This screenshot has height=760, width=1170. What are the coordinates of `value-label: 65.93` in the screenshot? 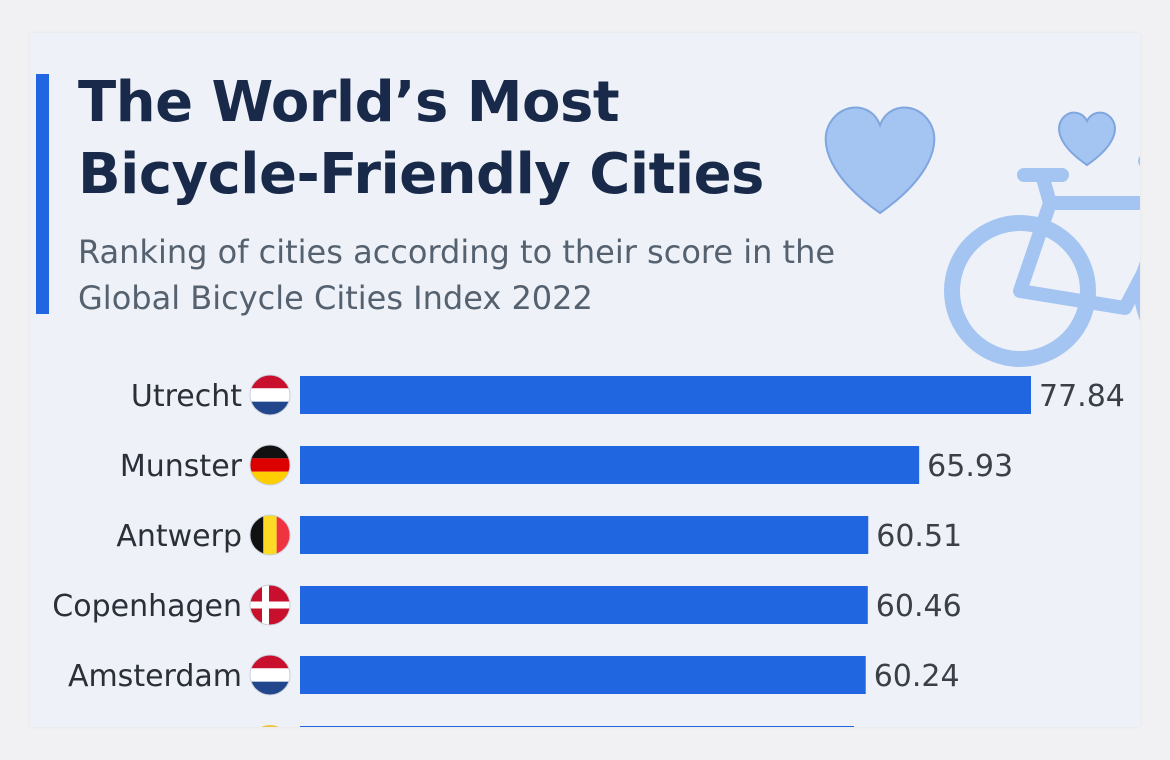 It's located at (970, 466).